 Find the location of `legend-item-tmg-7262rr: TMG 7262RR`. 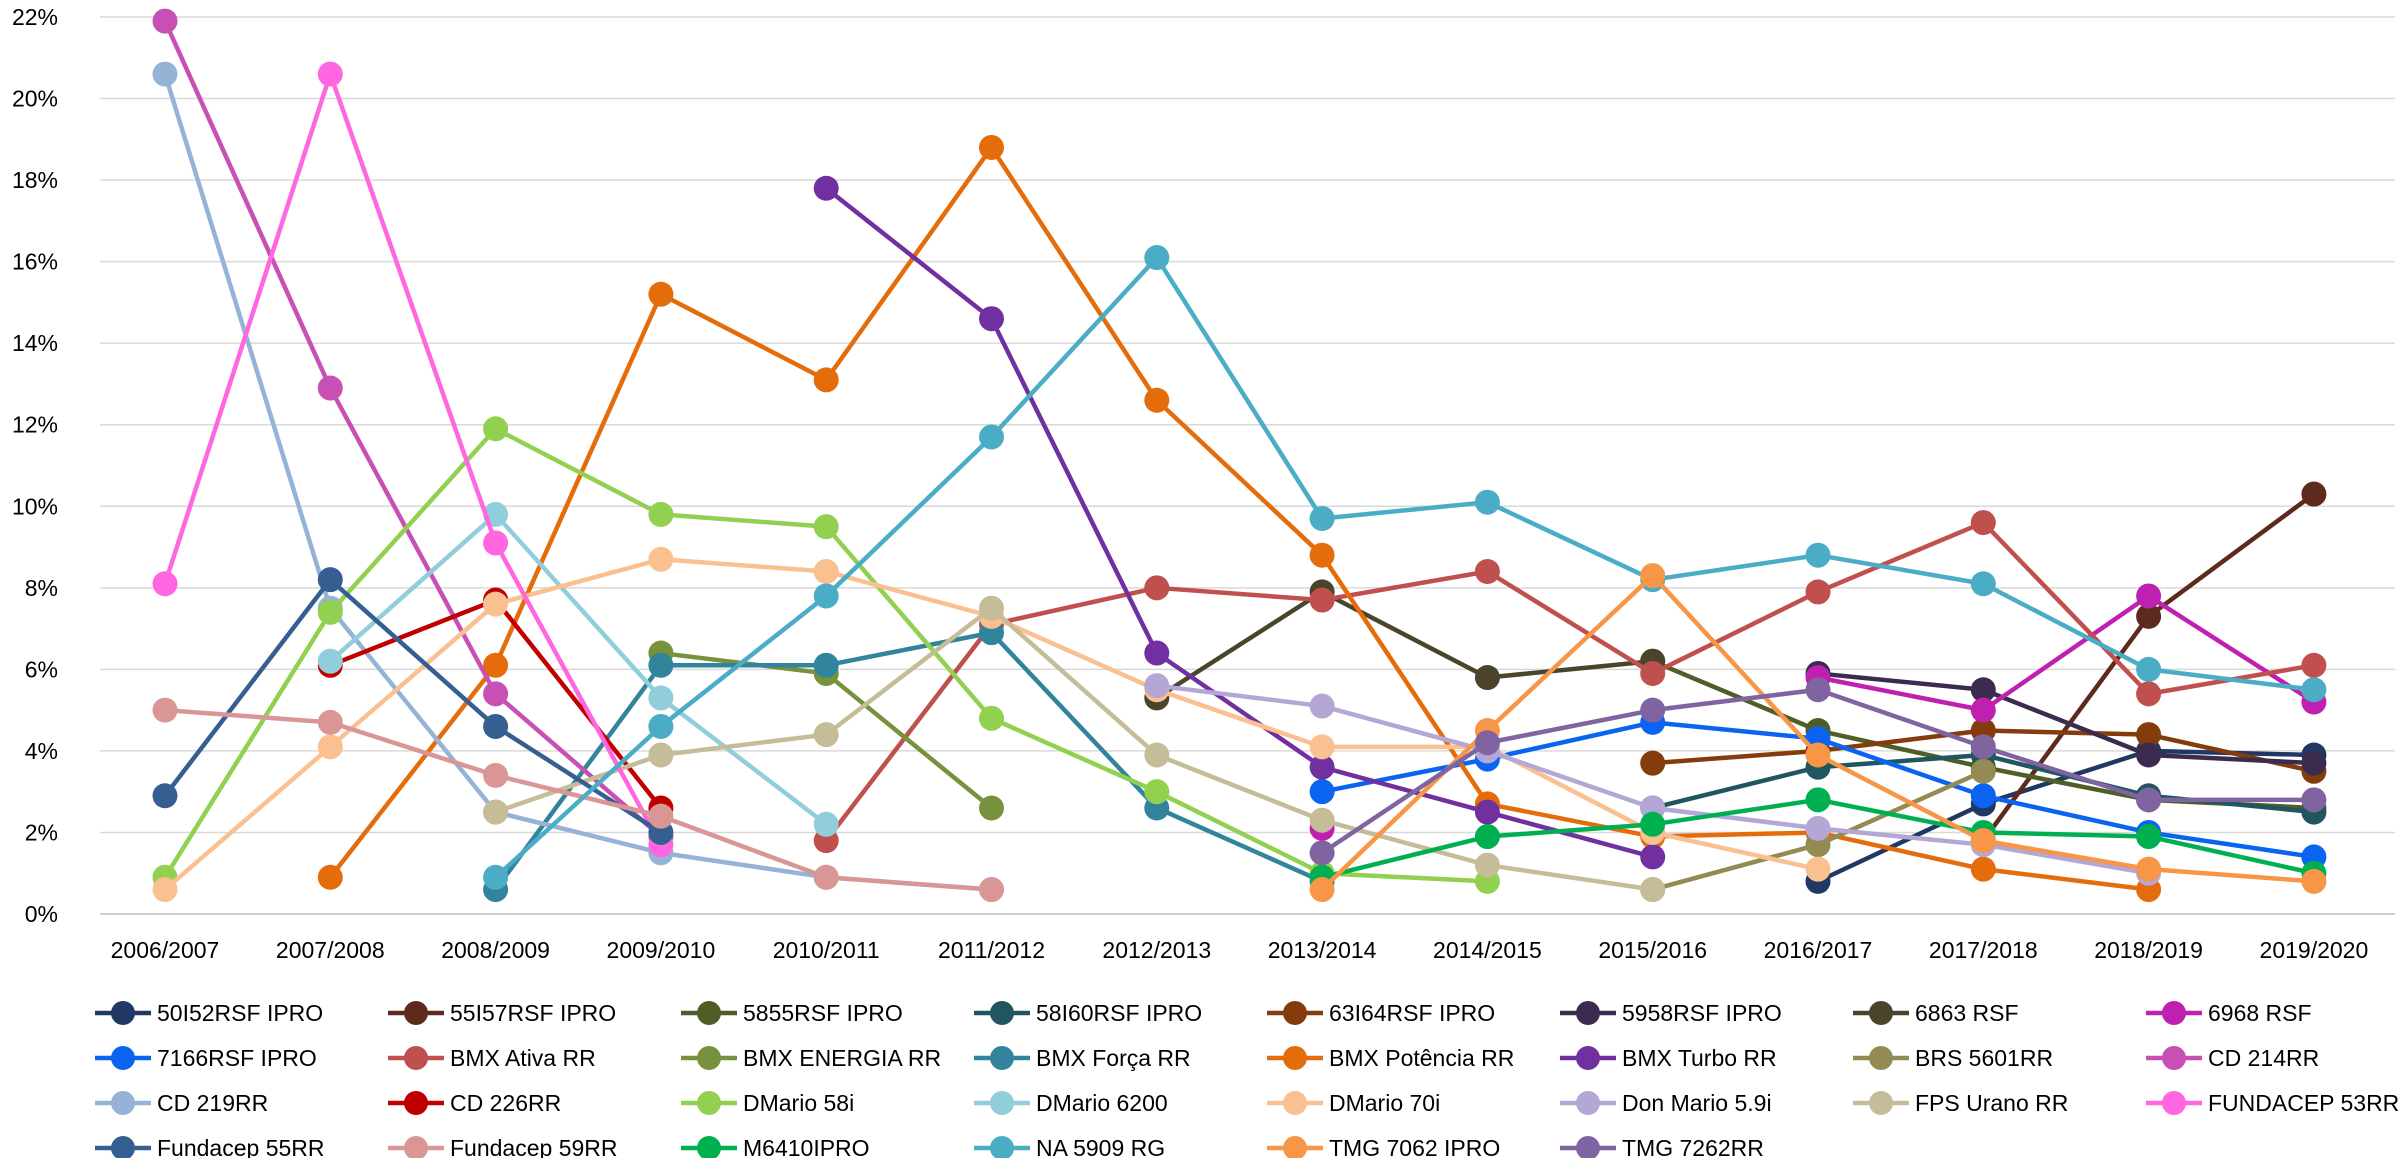

legend-item-tmg-7262rr: TMG 7262RR is located at coordinates (1662, 1148).